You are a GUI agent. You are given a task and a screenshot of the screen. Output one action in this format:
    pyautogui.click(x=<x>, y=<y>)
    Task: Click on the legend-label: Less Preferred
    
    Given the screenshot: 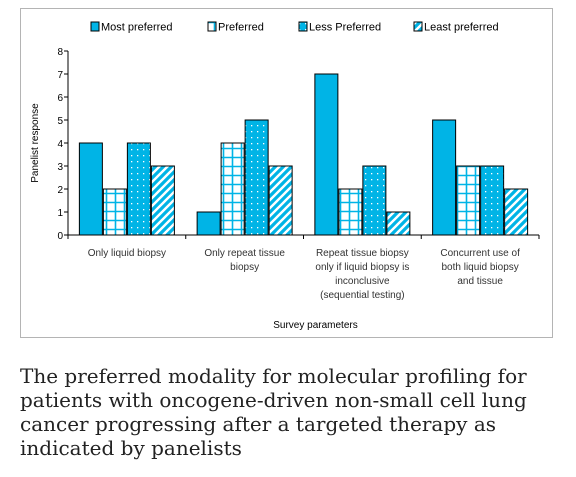 What is the action you would take?
    pyautogui.click(x=345, y=28)
    